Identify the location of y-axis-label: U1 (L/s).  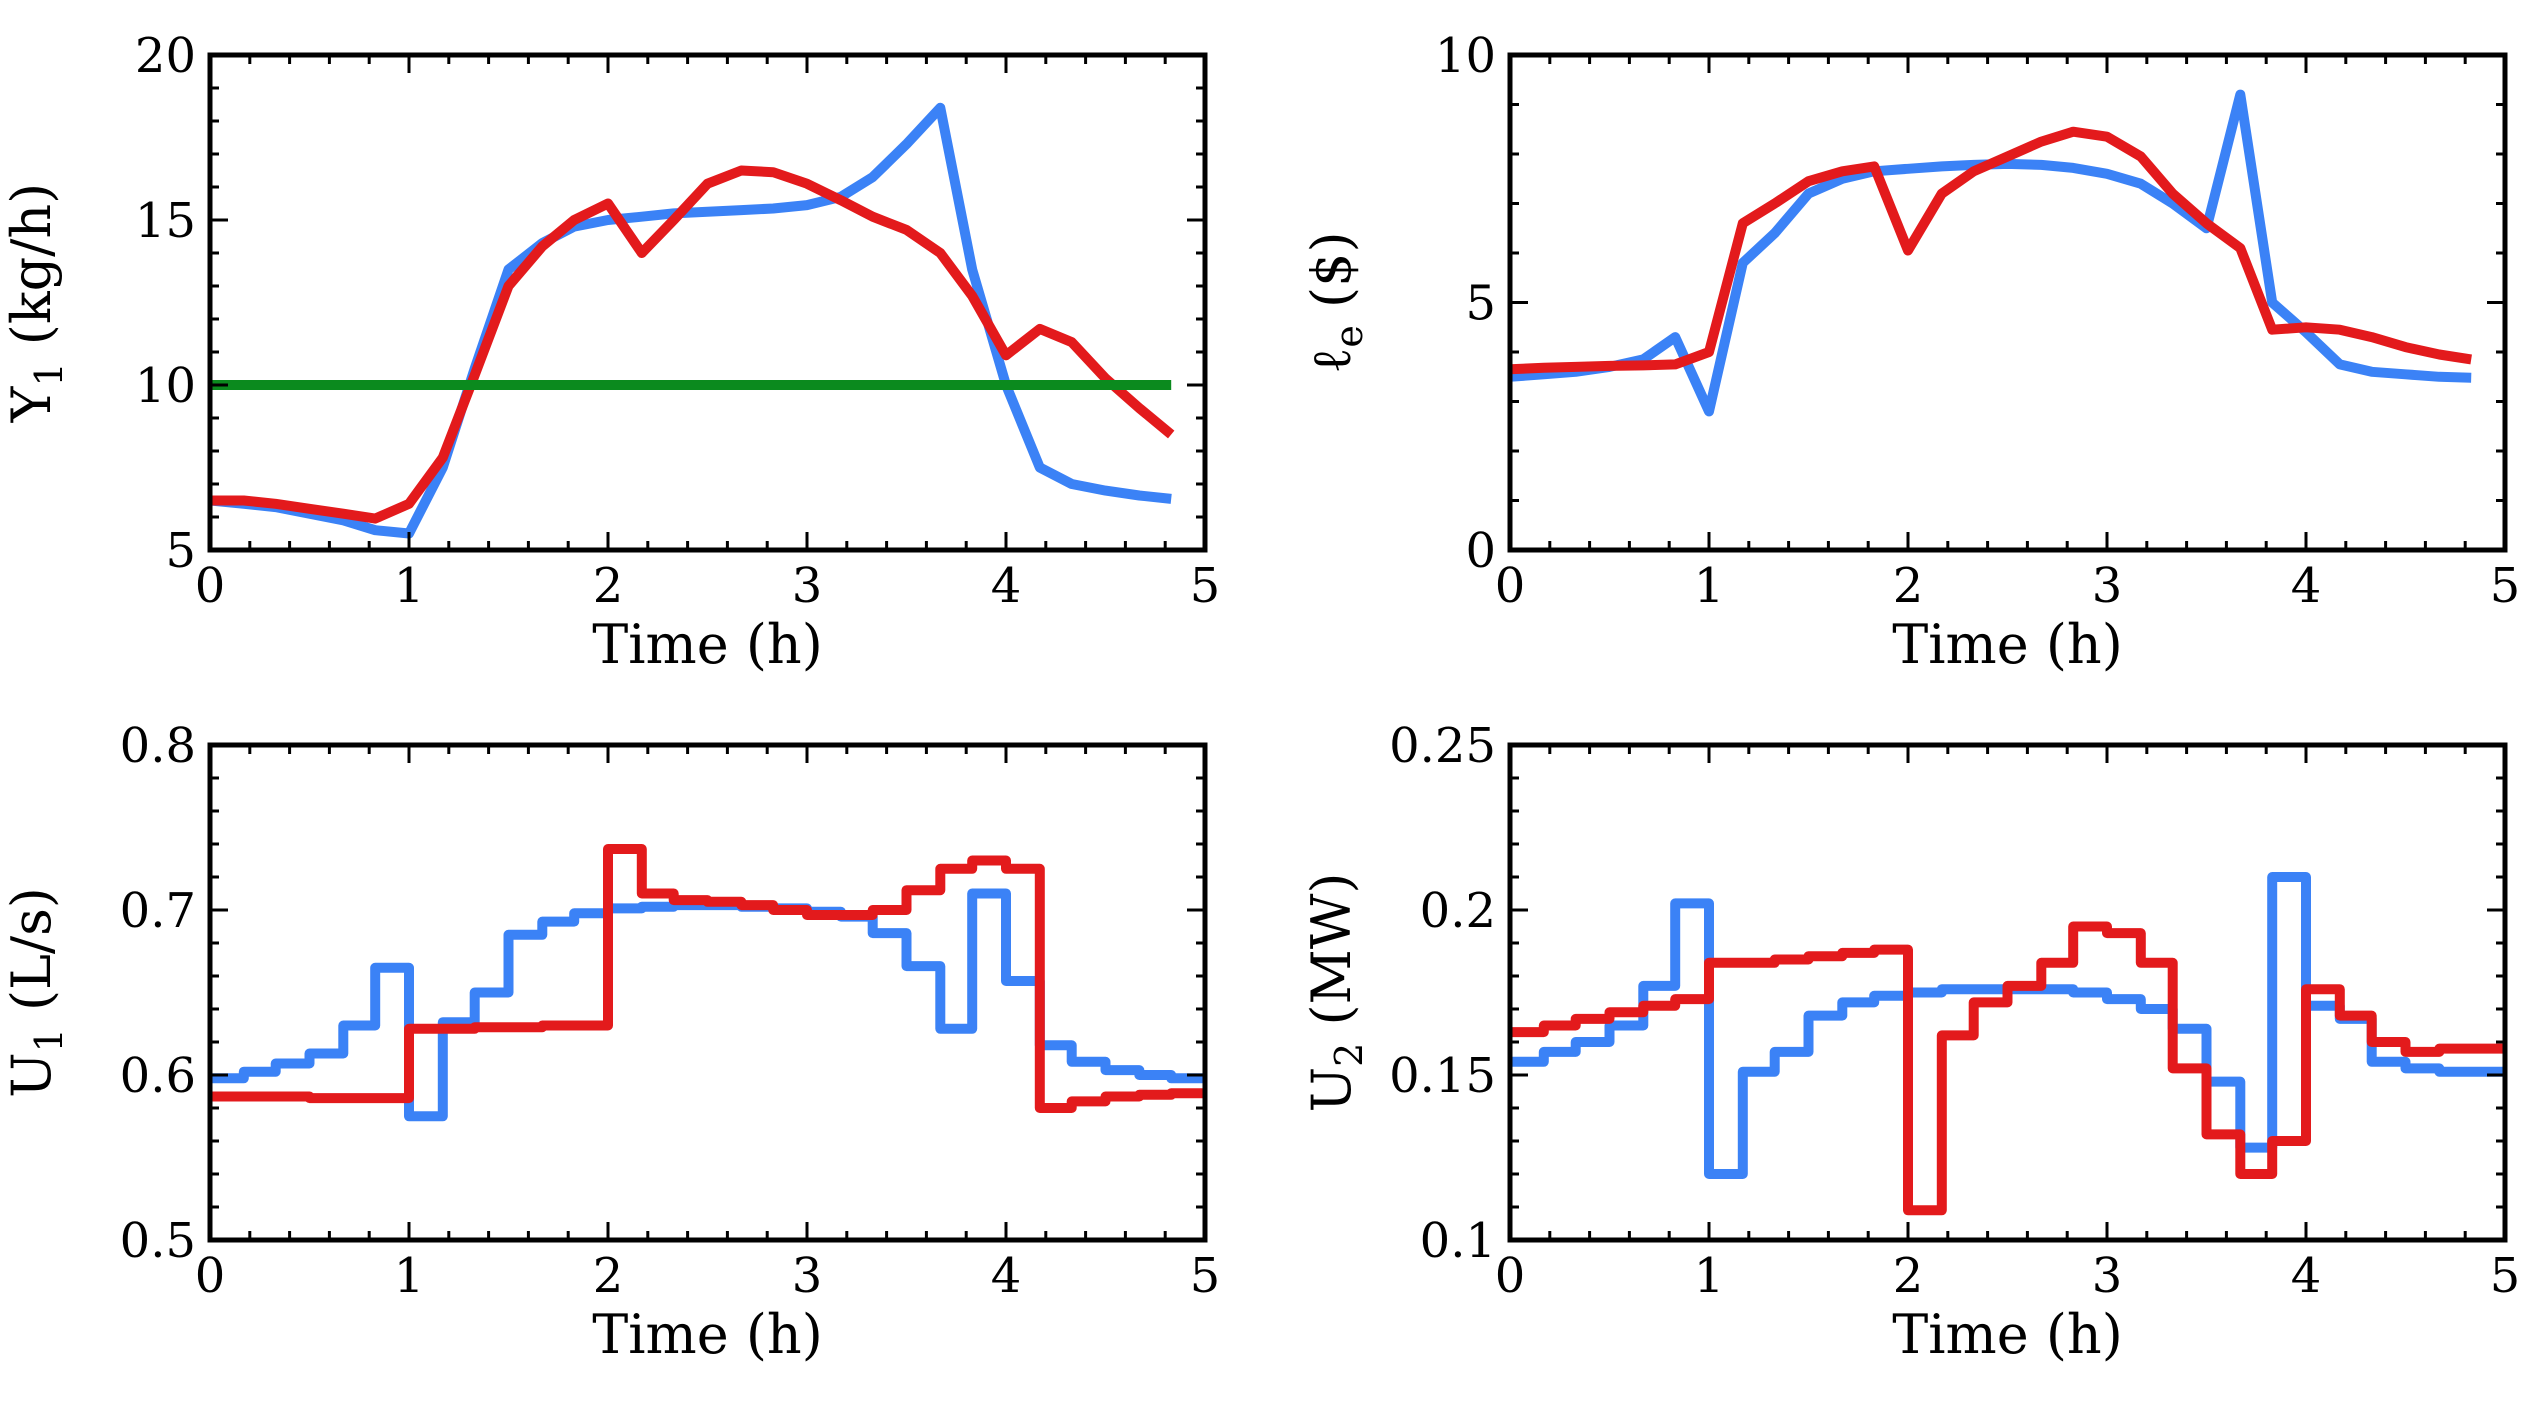
(35, 992).